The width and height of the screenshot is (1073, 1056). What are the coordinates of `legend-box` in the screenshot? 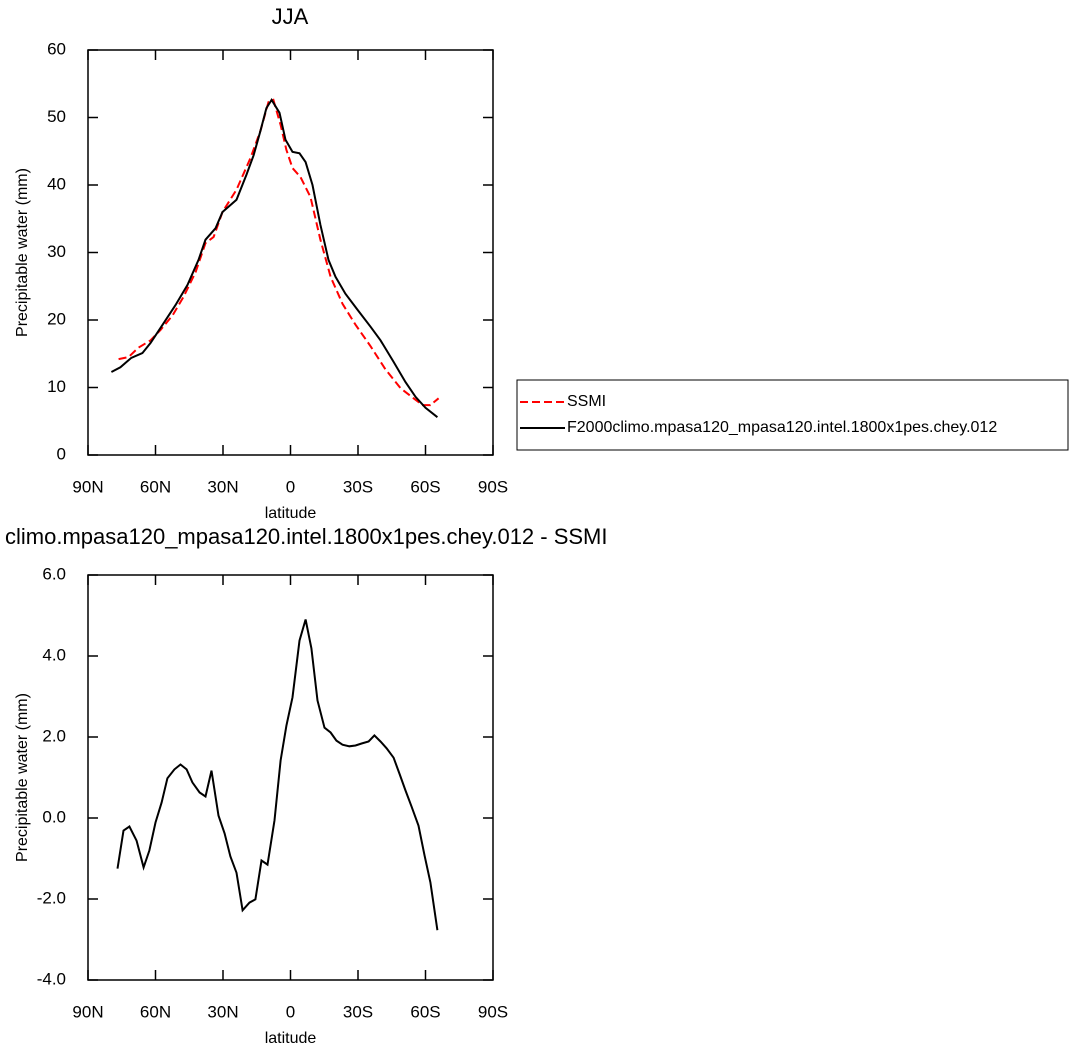 It's located at (792, 415).